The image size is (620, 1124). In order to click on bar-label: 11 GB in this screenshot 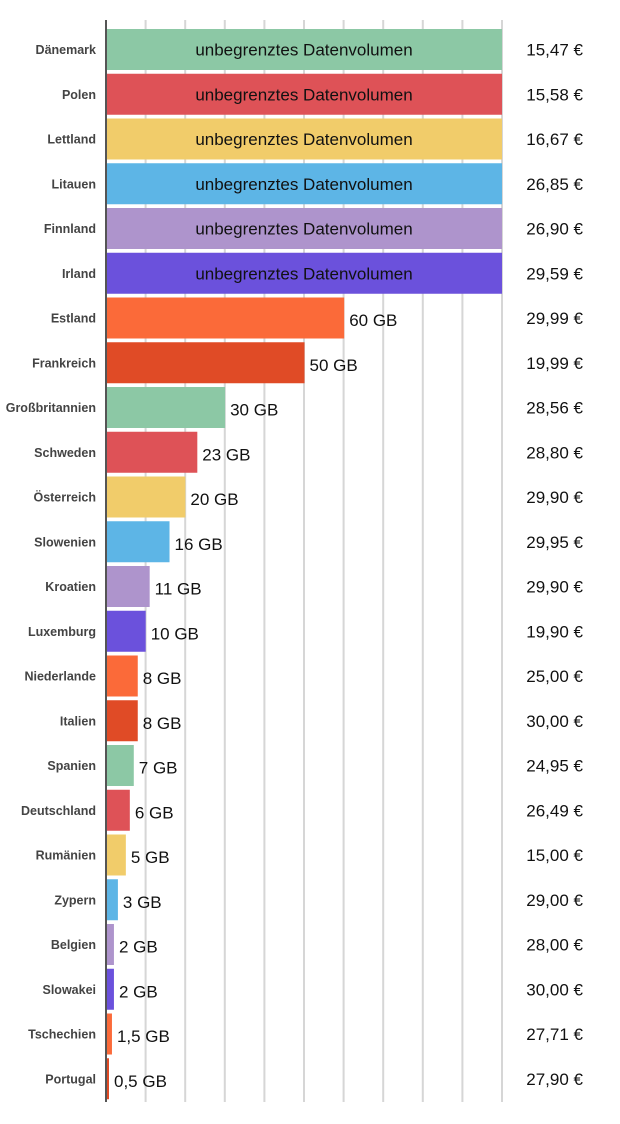, I will do `click(178, 589)`.